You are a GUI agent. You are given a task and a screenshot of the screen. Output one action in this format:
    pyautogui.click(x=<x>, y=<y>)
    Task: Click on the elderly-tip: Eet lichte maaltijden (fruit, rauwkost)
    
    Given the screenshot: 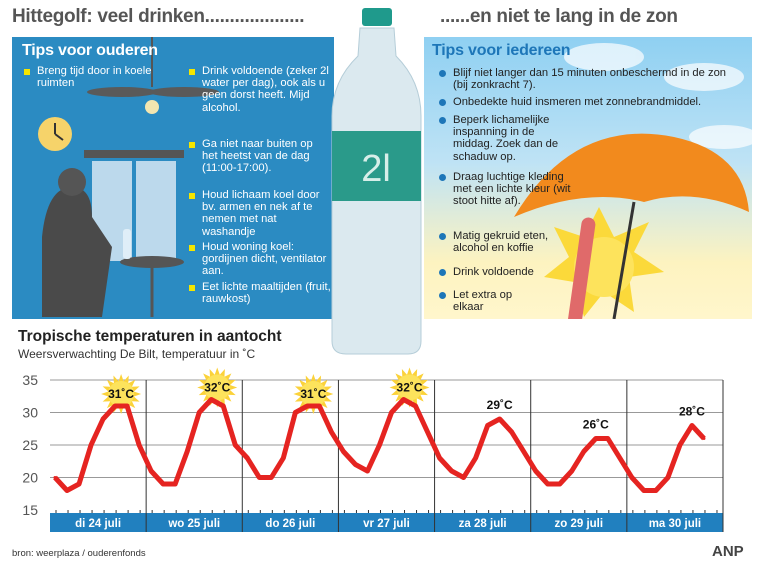 What is the action you would take?
    pyautogui.click(x=260, y=293)
    